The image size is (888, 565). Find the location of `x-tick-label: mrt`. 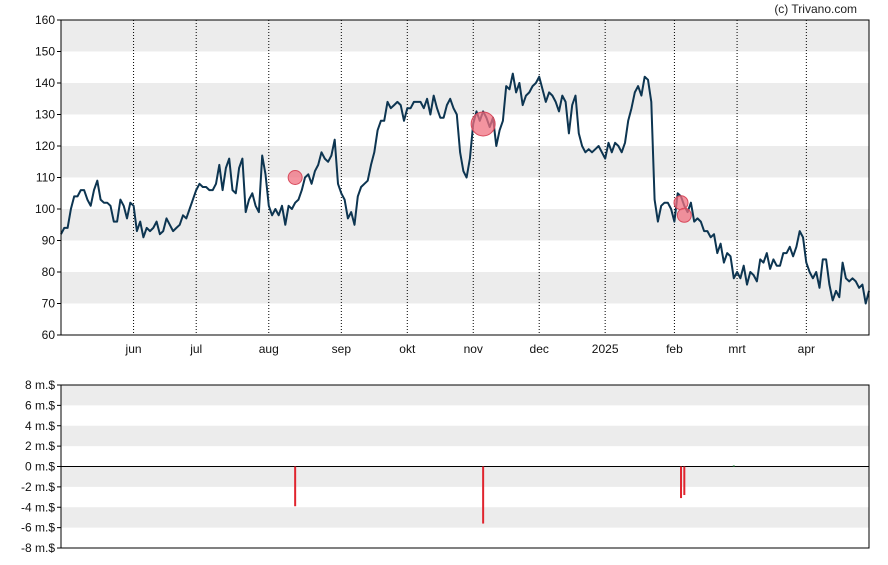

x-tick-label: mrt is located at coordinates (737, 349).